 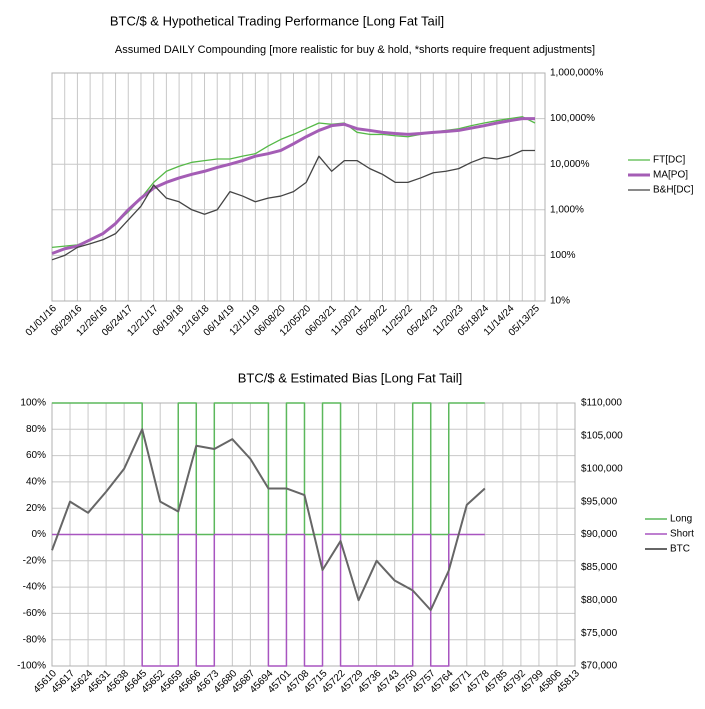 What do you see at coordinates (670, 175) in the screenshot?
I see `legend-label: MA[PO]` at bounding box center [670, 175].